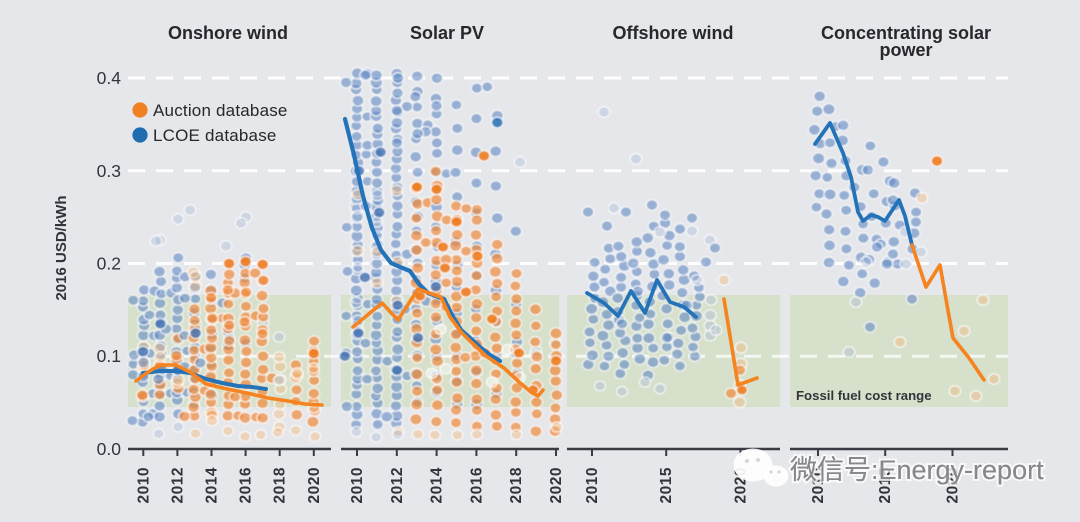 The image size is (1080, 522). What do you see at coordinates (864, 395) in the screenshot?
I see `svg-text: Fossil fuel cost range` at bounding box center [864, 395].